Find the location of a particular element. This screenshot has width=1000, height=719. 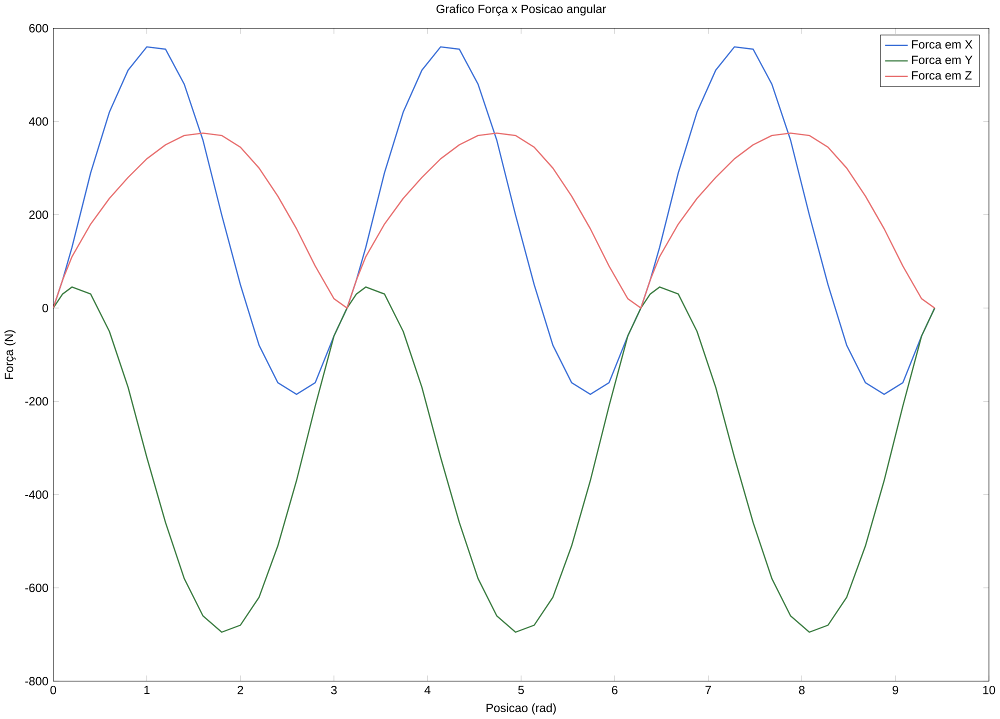

y-tick-label: 0 is located at coordinates (45, 308).